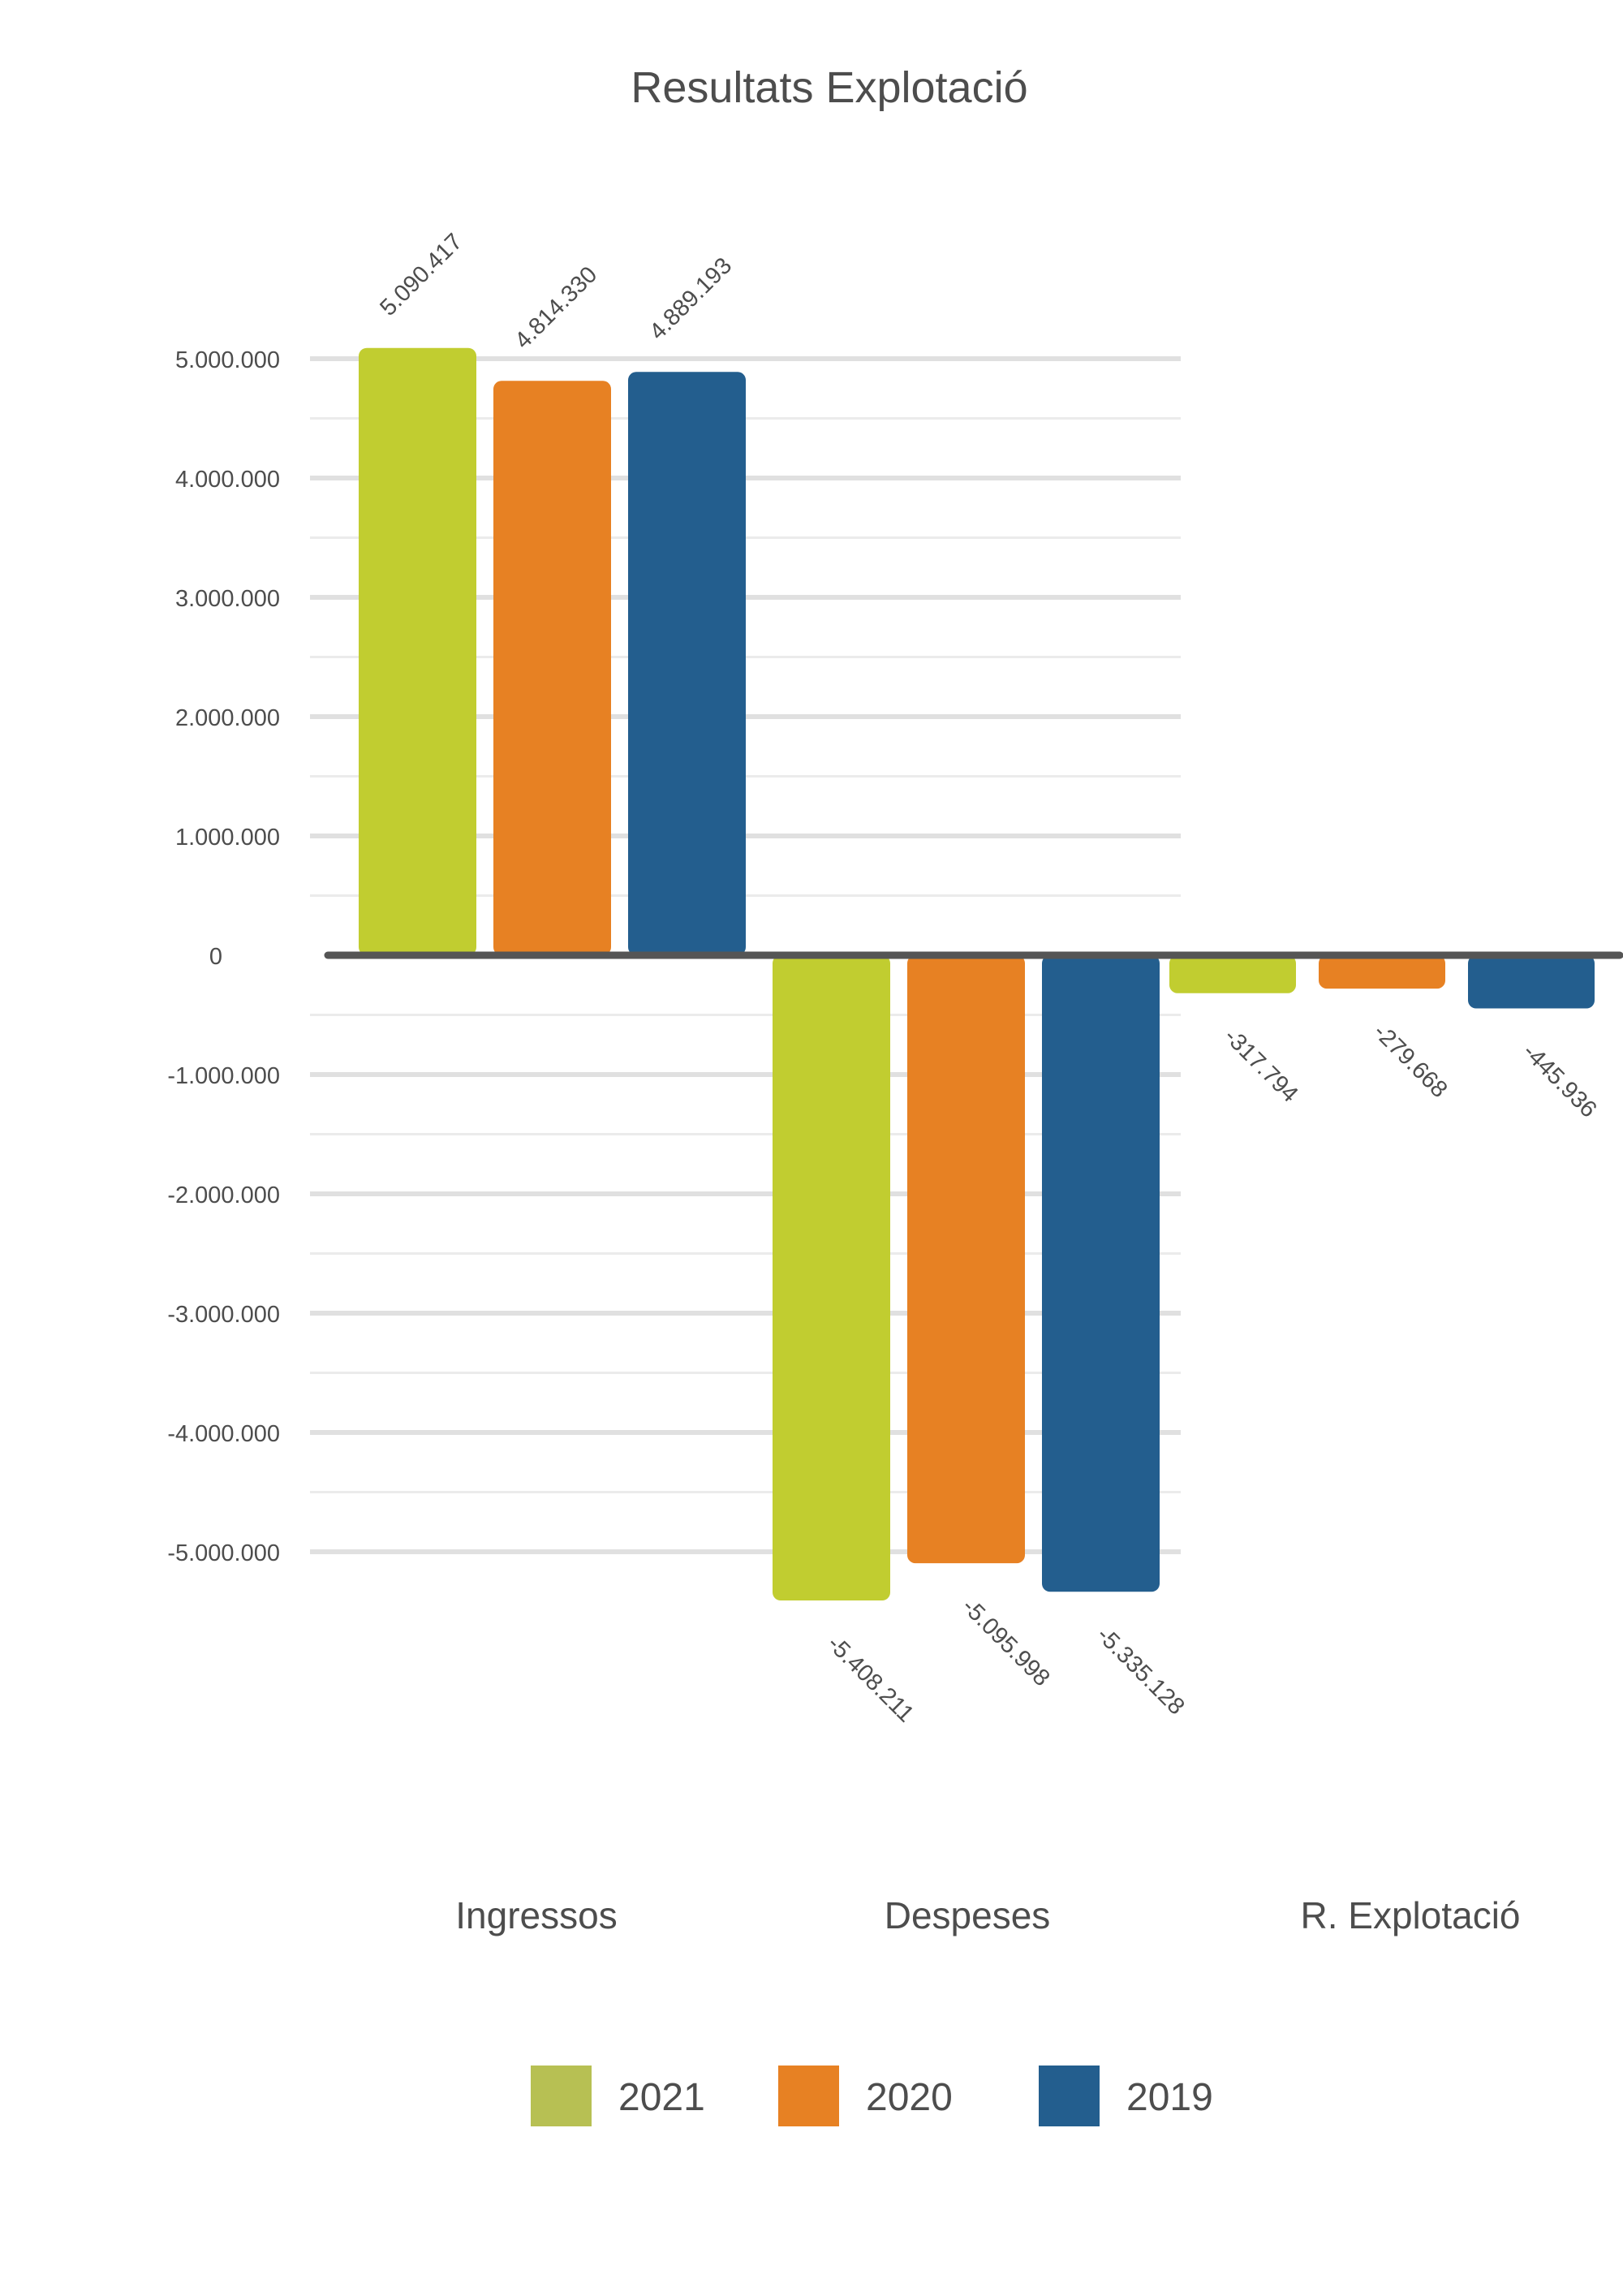 The height and width of the screenshot is (2296, 1623). What do you see at coordinates (1069, 2096) in the screenshot?
I see `legend-swatch-2019` at bounding box center [1069, 2096].